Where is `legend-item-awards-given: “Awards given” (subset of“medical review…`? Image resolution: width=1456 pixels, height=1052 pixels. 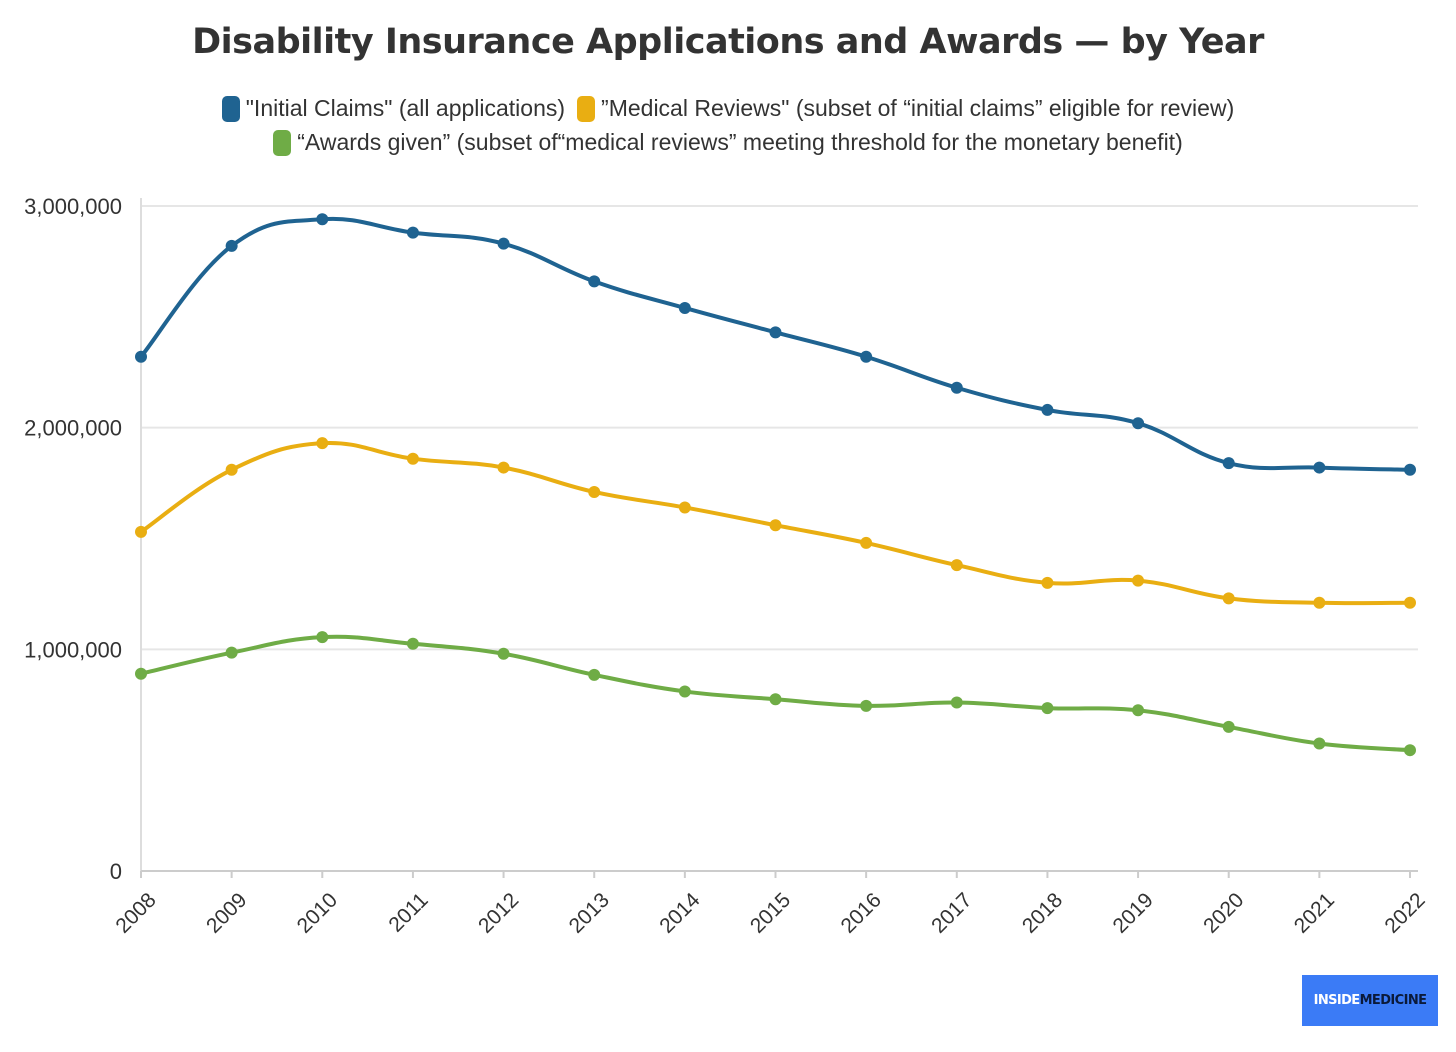
legend-item-awards-given: “Awards given” (subset of“medical review… is located at coordinates (728, 142).